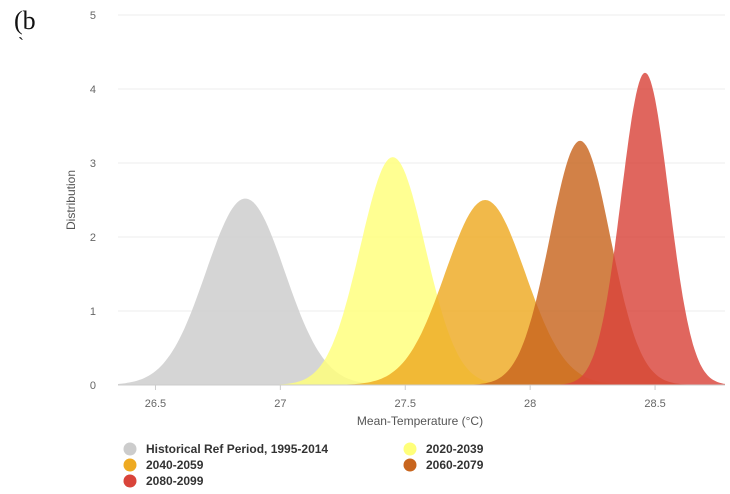 This screenshot has width=730, height=494. I want to click on y-axis-title: Distribution, so click(71, 200).